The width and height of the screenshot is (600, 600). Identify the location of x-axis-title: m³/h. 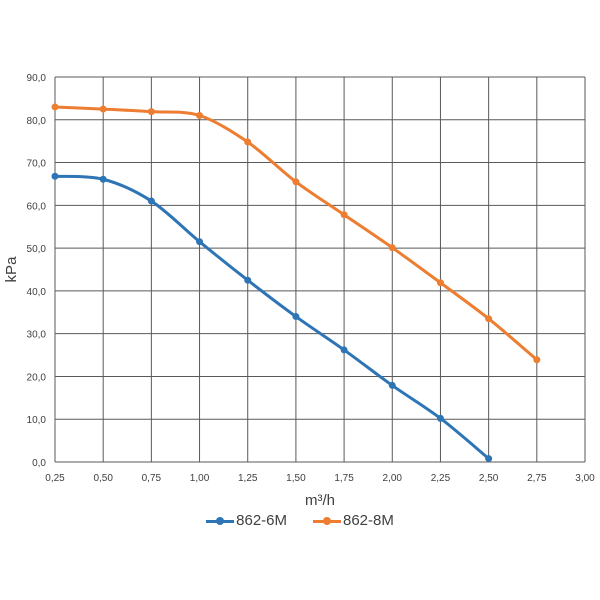
(320, 500).